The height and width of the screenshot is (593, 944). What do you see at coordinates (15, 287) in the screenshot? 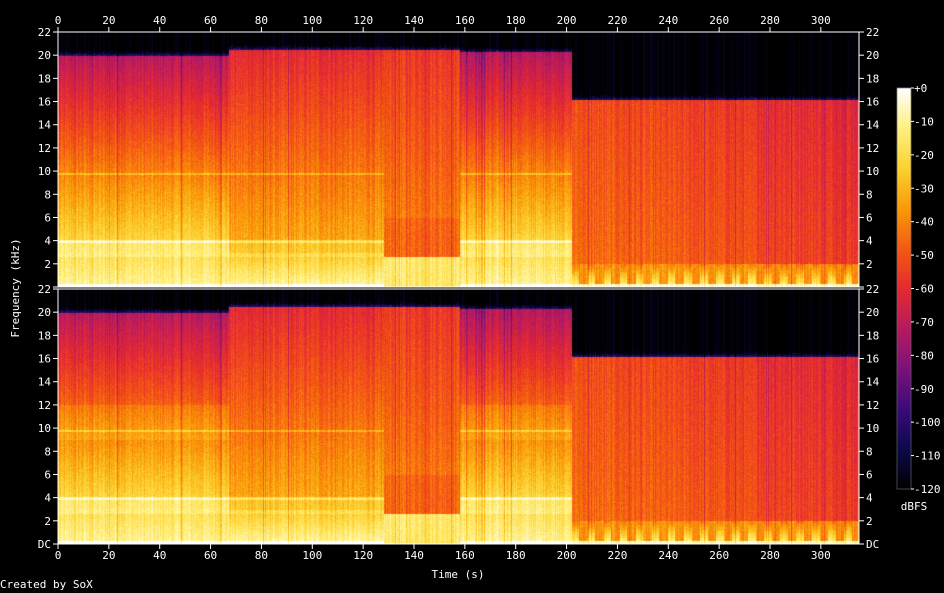
I see `y-axis-label: Frequency (kHz)` at bounding box center [15, 287].